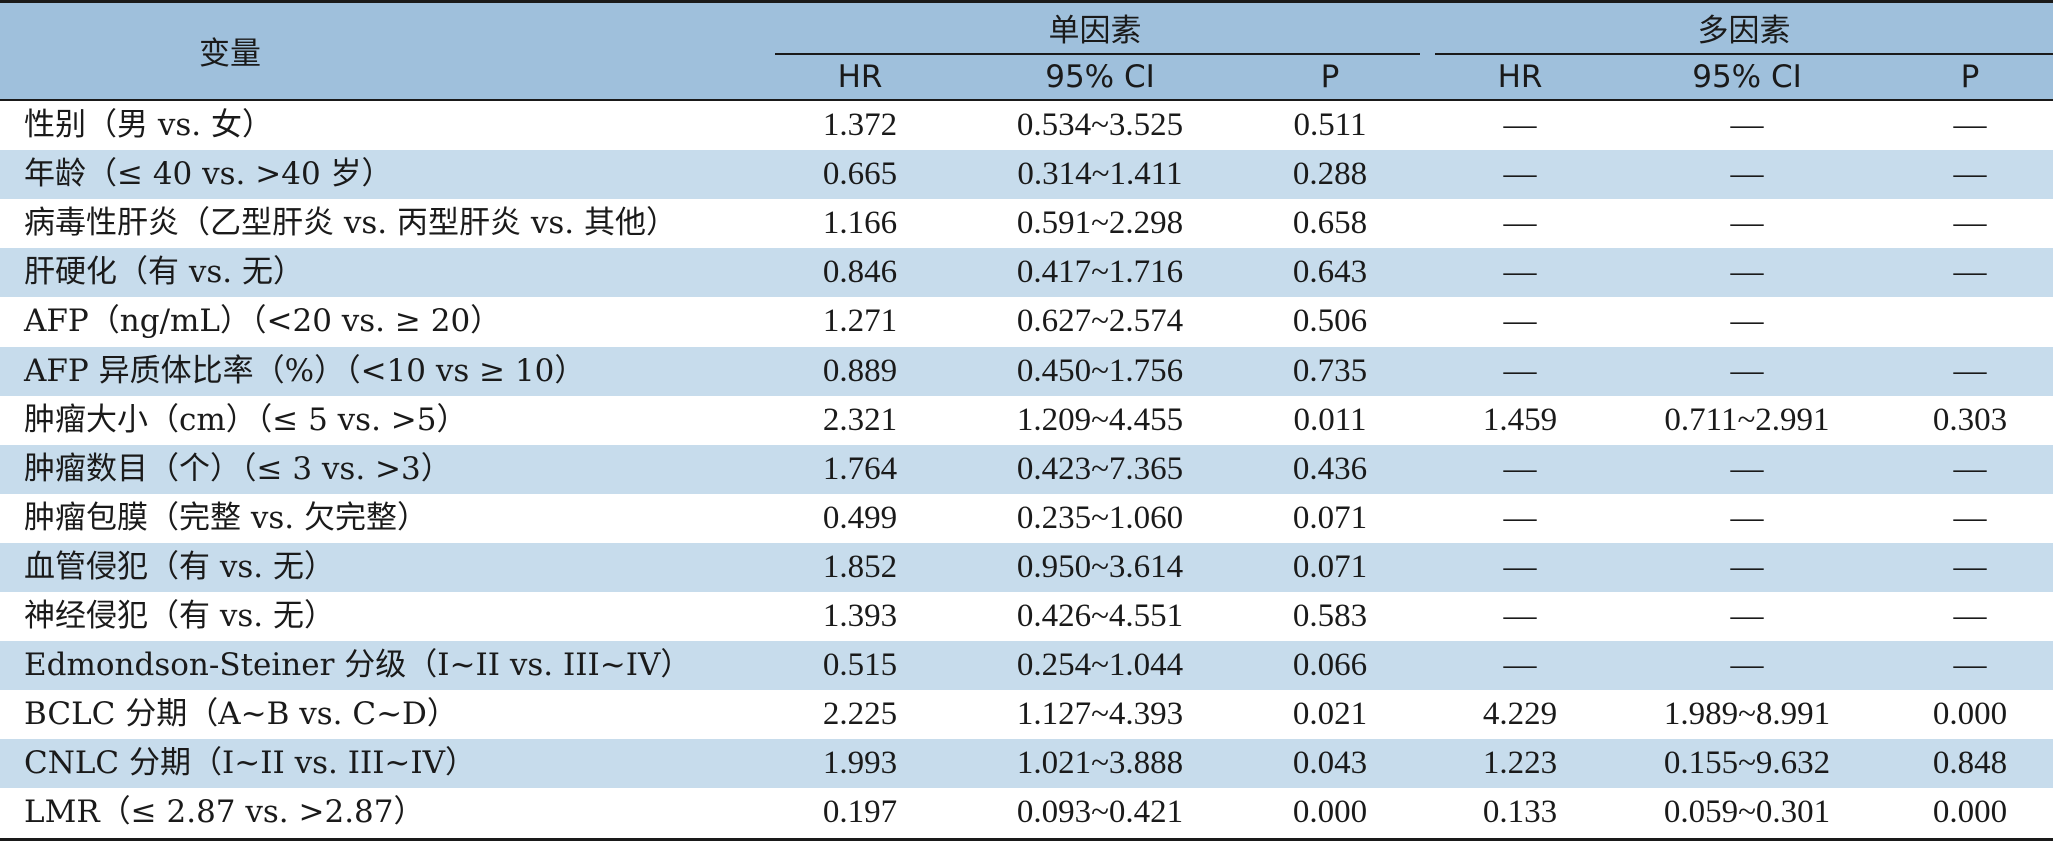 The width and height of the screenshot is (2053, 846). What do you see at coordinates (1100, 77) in the screenshot?
I see `univariate-ci-header: 95% CI` at bounding box center [1100, 77].